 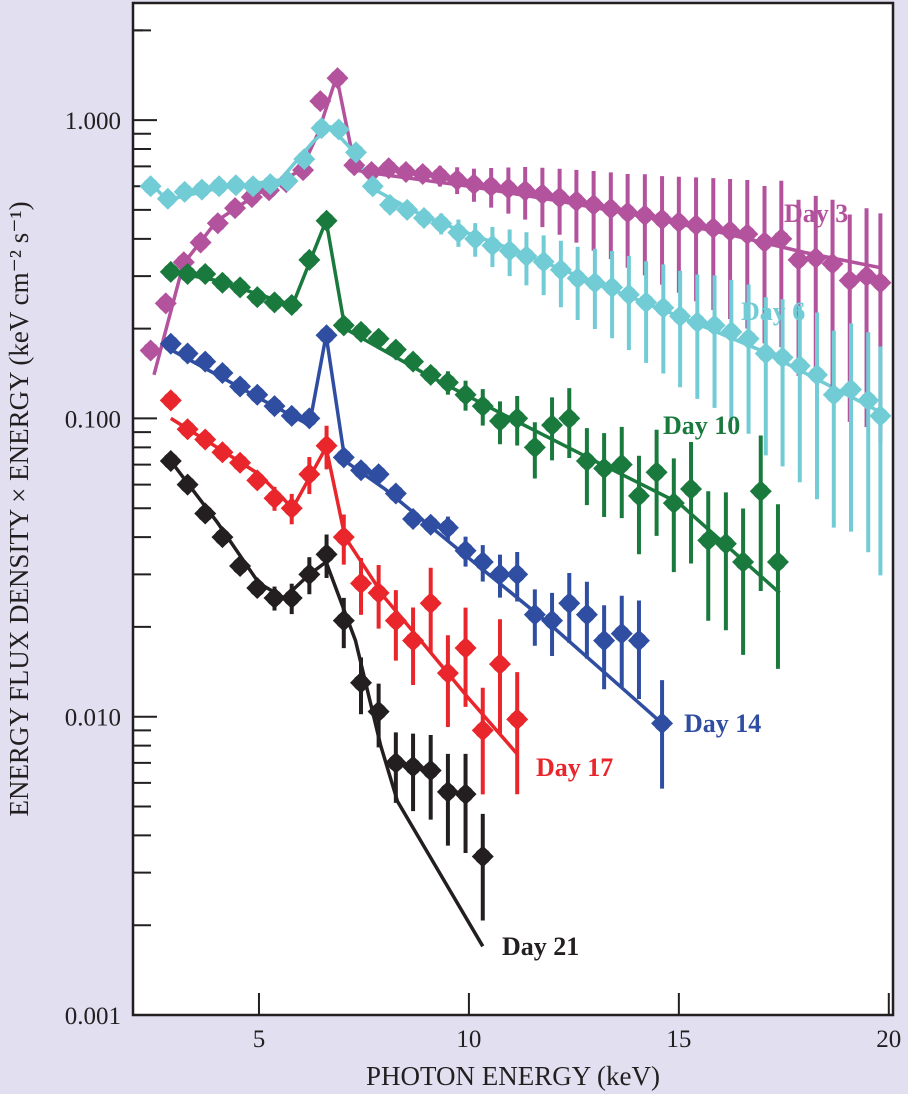 I want to click on x-tick-label: 15, so click(x=678, y=1039).